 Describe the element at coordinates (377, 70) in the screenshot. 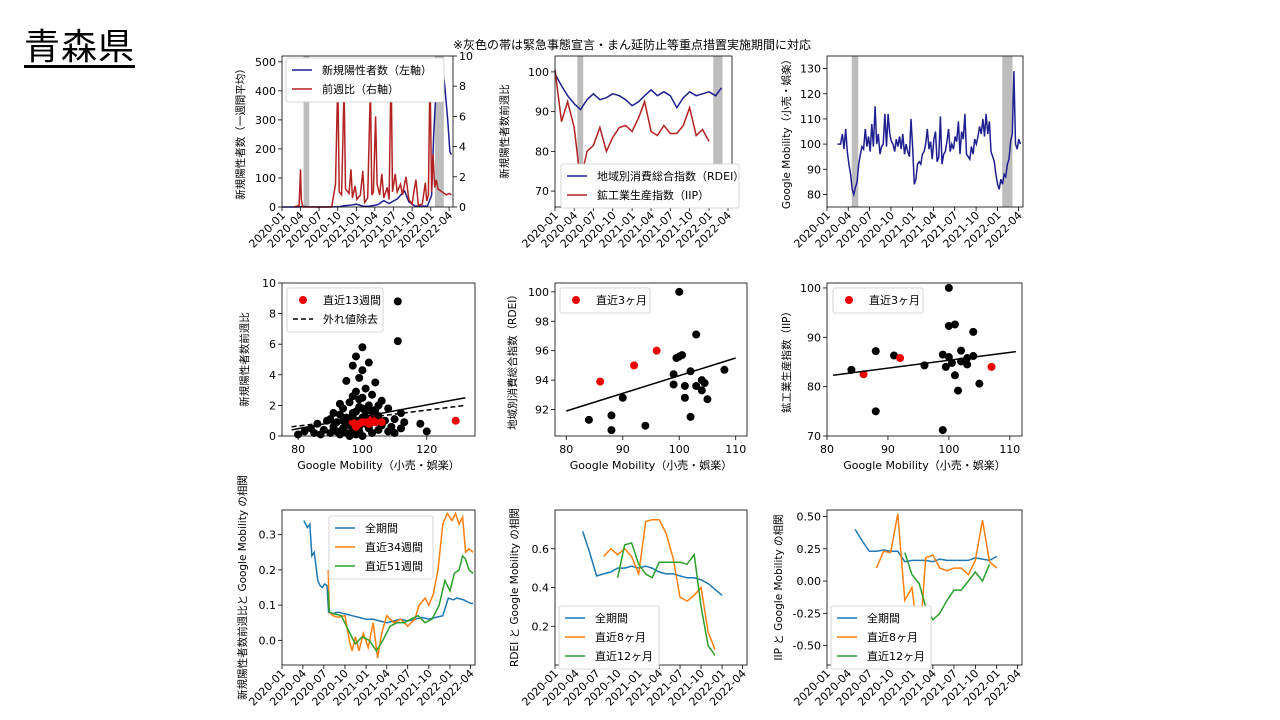

I see `legend-label: 新規陽性者数（左軸）` at that location.